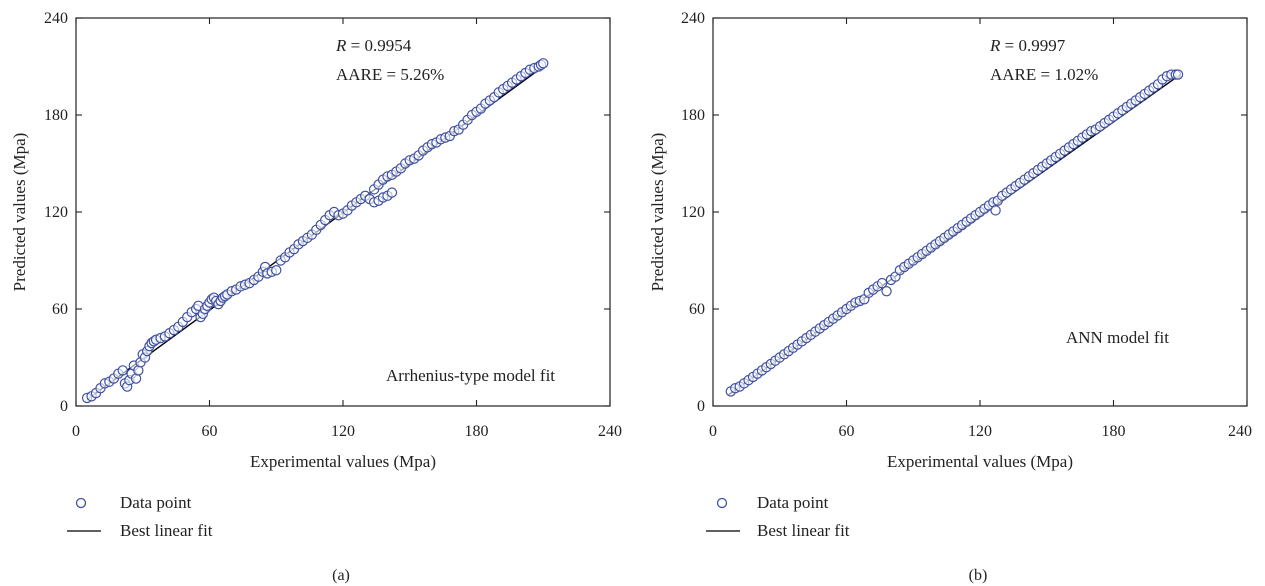 The image size is (1265, 586). What do you see at coordinates (341, 575) in the screenshot?
I see `panel-label: (a)` at bounding box center [341, 575].